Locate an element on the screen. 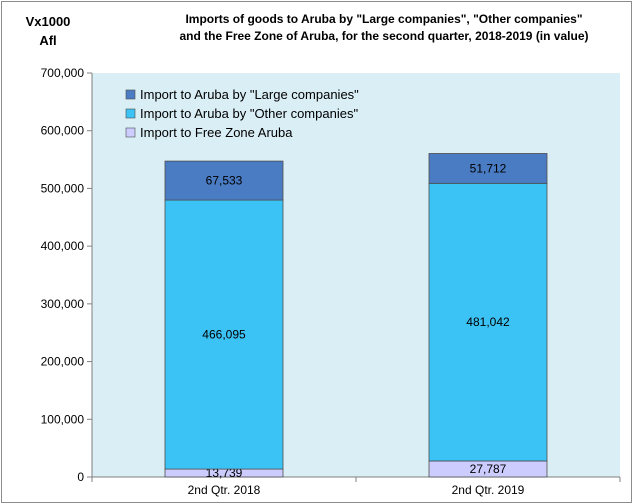 This screenshot has height=504, width=633. x-category-label: 2nd Qtr. 2019 is located at coordinates (488, 490).